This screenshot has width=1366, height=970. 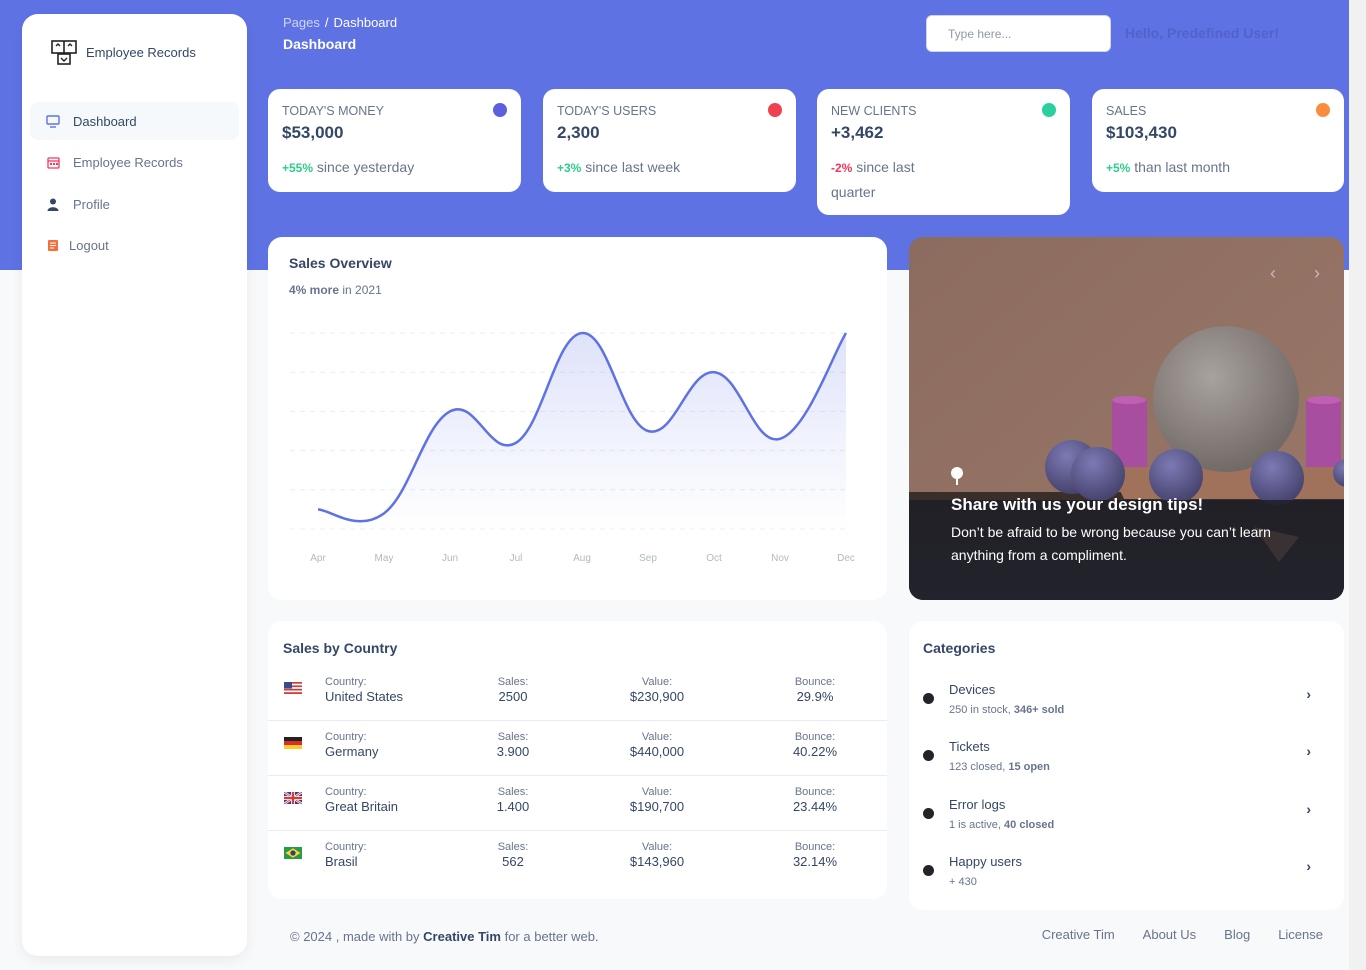 What do you see at coordinates (578, 132) in the screenshot?
I see `stat-value: 2,300` at bounding box center [578, 132].